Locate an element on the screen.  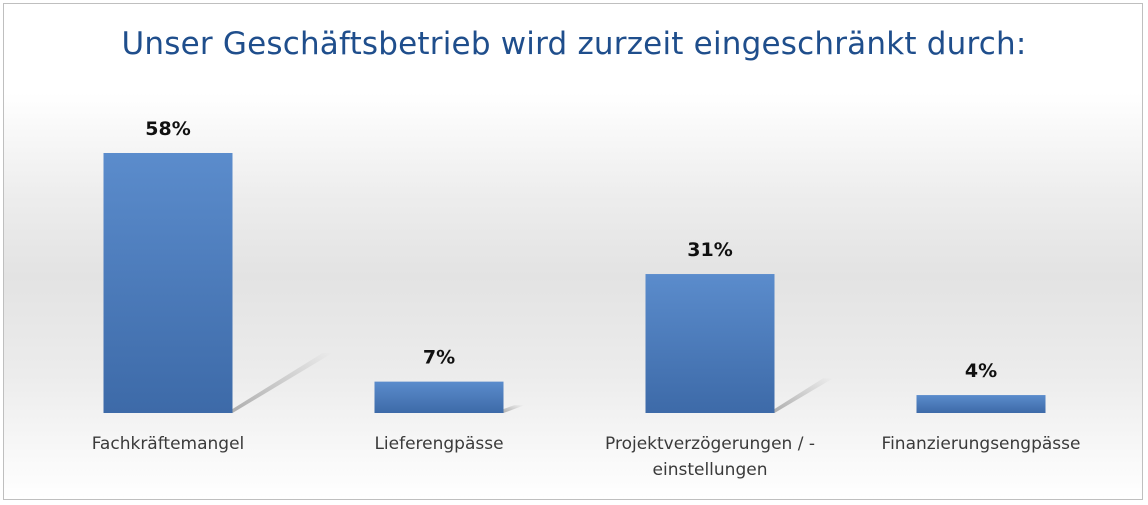
bar-fachkraftemangel is located at coordinates (168, 283).